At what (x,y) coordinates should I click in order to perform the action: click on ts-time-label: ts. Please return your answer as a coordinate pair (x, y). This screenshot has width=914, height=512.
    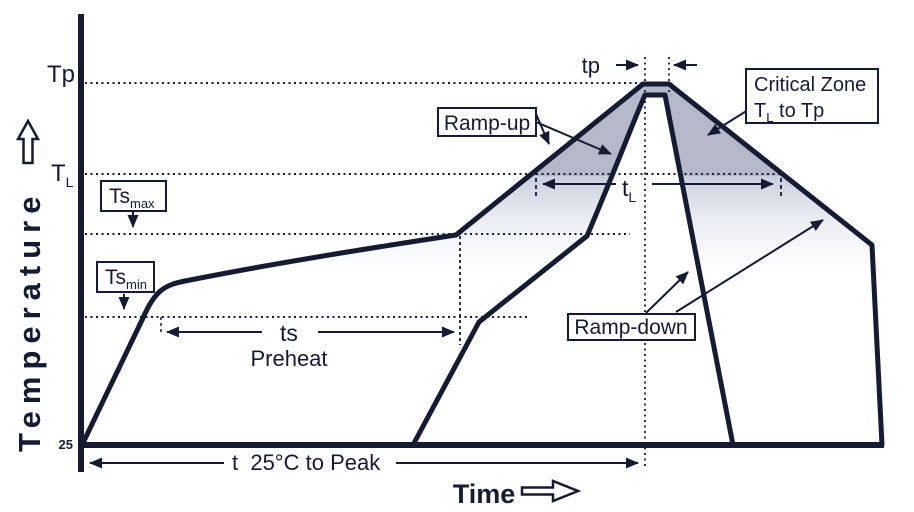
    Looking at the image, I should click on (289, 333).